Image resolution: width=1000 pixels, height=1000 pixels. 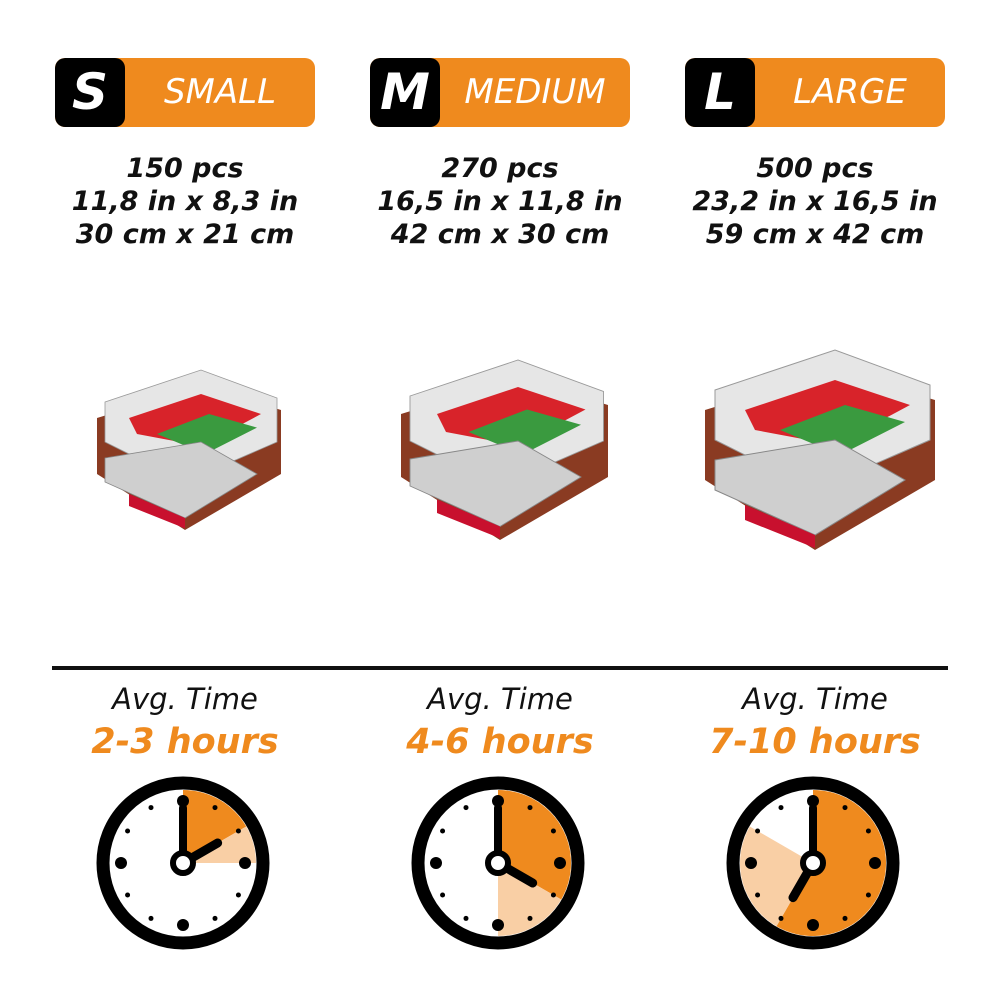 I want to click on dimensions-cm: 59 cm x 42 cm, so click(x=815, y=234).